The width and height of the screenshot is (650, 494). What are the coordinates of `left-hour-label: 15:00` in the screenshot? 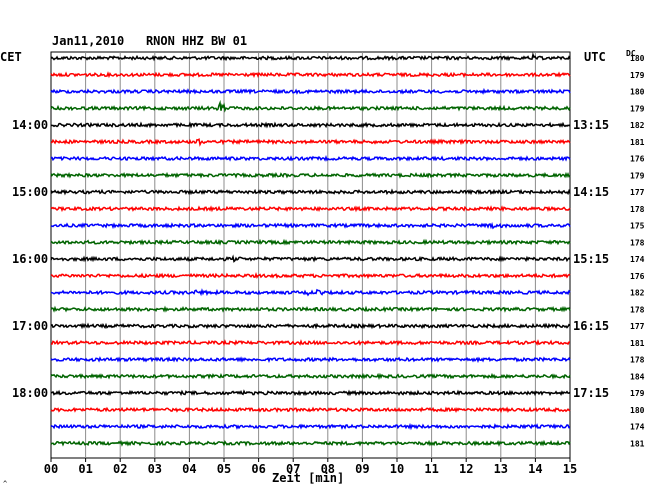 It's located at (30, 192).